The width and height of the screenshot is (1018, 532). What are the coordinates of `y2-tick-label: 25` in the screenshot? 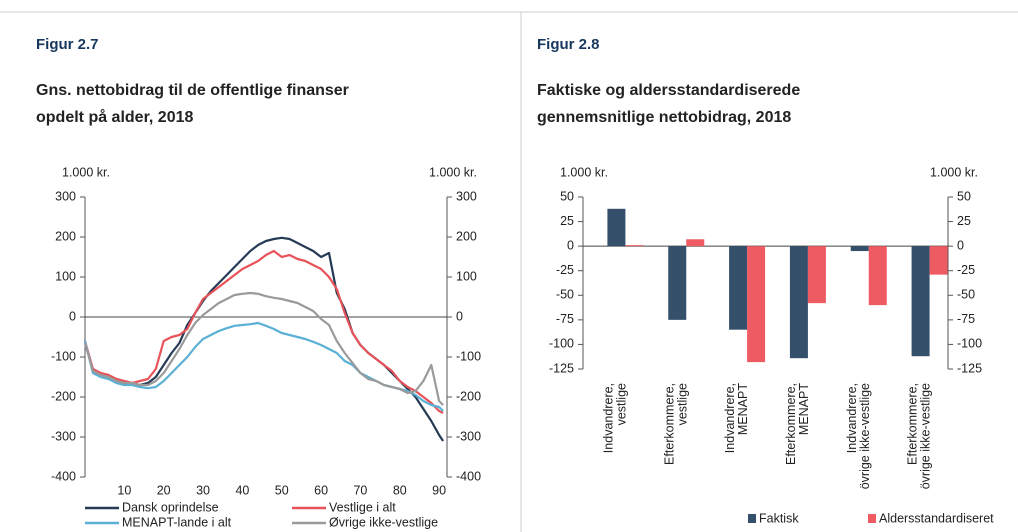 It's located at (964, 221).